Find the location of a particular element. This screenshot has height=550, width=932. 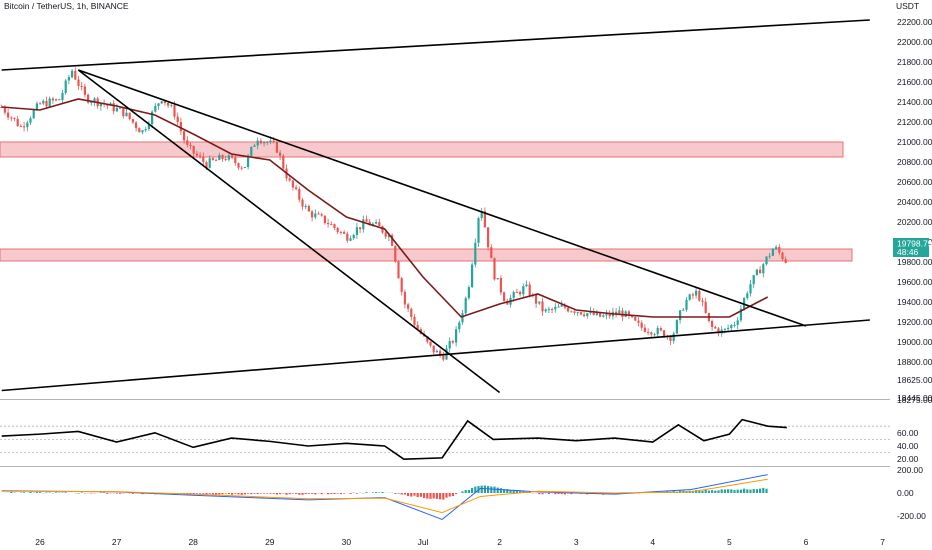

time-tick-label: 29 is located at coordinates (270, 542).